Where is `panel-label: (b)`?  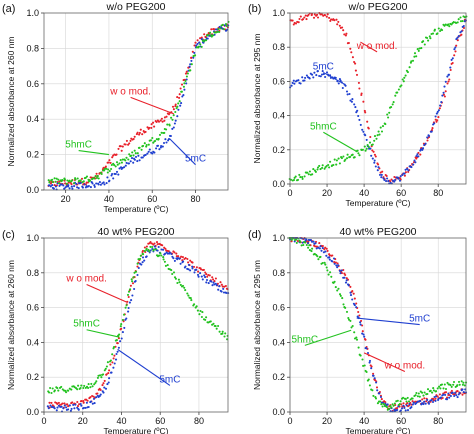 panel-label: (b) is located at coordinates (254, 9).